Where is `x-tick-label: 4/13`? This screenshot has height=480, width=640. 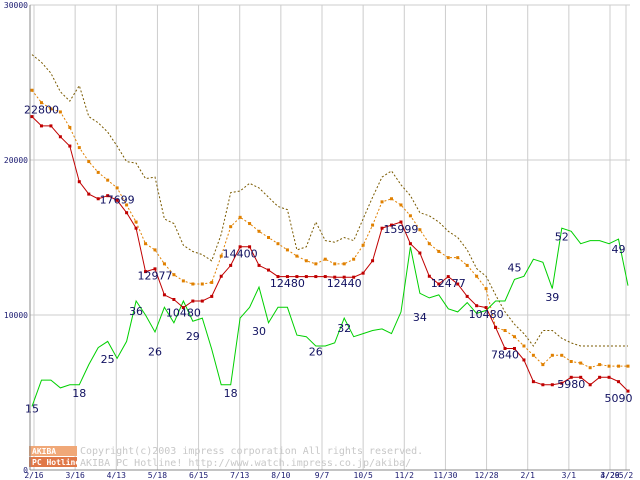
x-tick-label: 4/13 is located at coordinates (116, 475).